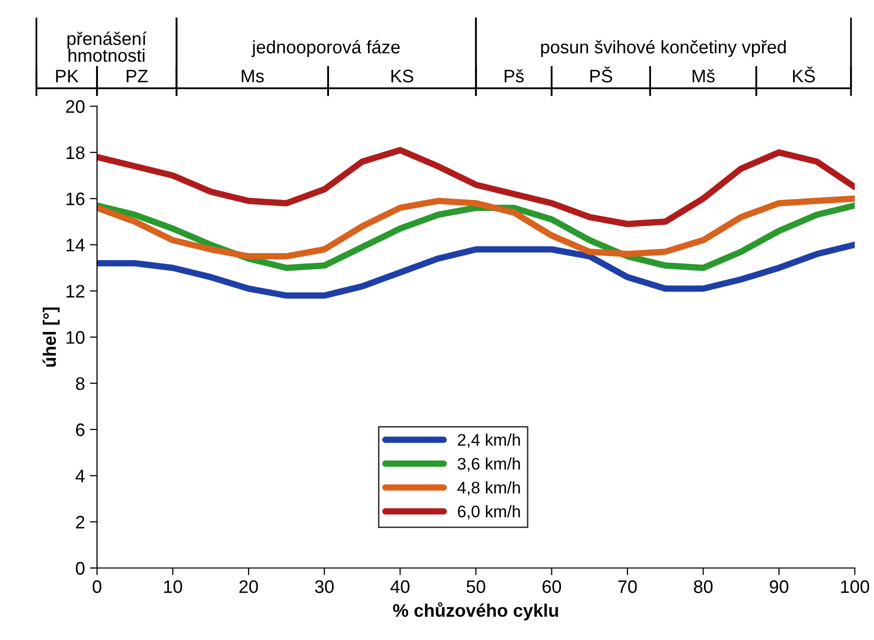 The image size is (874, 640). Describe the element at coordinates (475, 611) in the screenshot. I see `x-axis-title: % chůzového cyklu` at that location.